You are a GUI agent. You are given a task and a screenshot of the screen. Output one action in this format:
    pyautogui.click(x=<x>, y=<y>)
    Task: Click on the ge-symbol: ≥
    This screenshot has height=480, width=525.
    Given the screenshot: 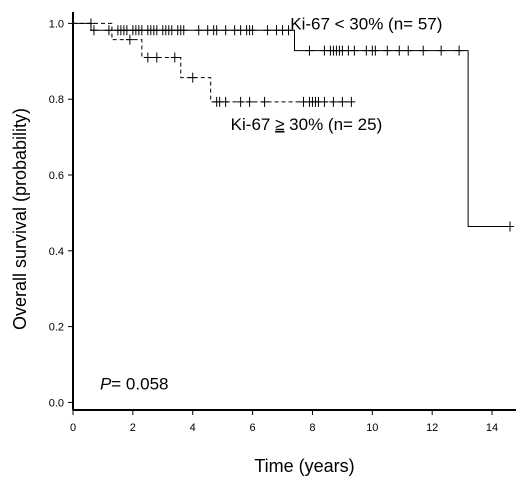 What is the action you would take?
    pyautogui.click(x=279, y=124)
    